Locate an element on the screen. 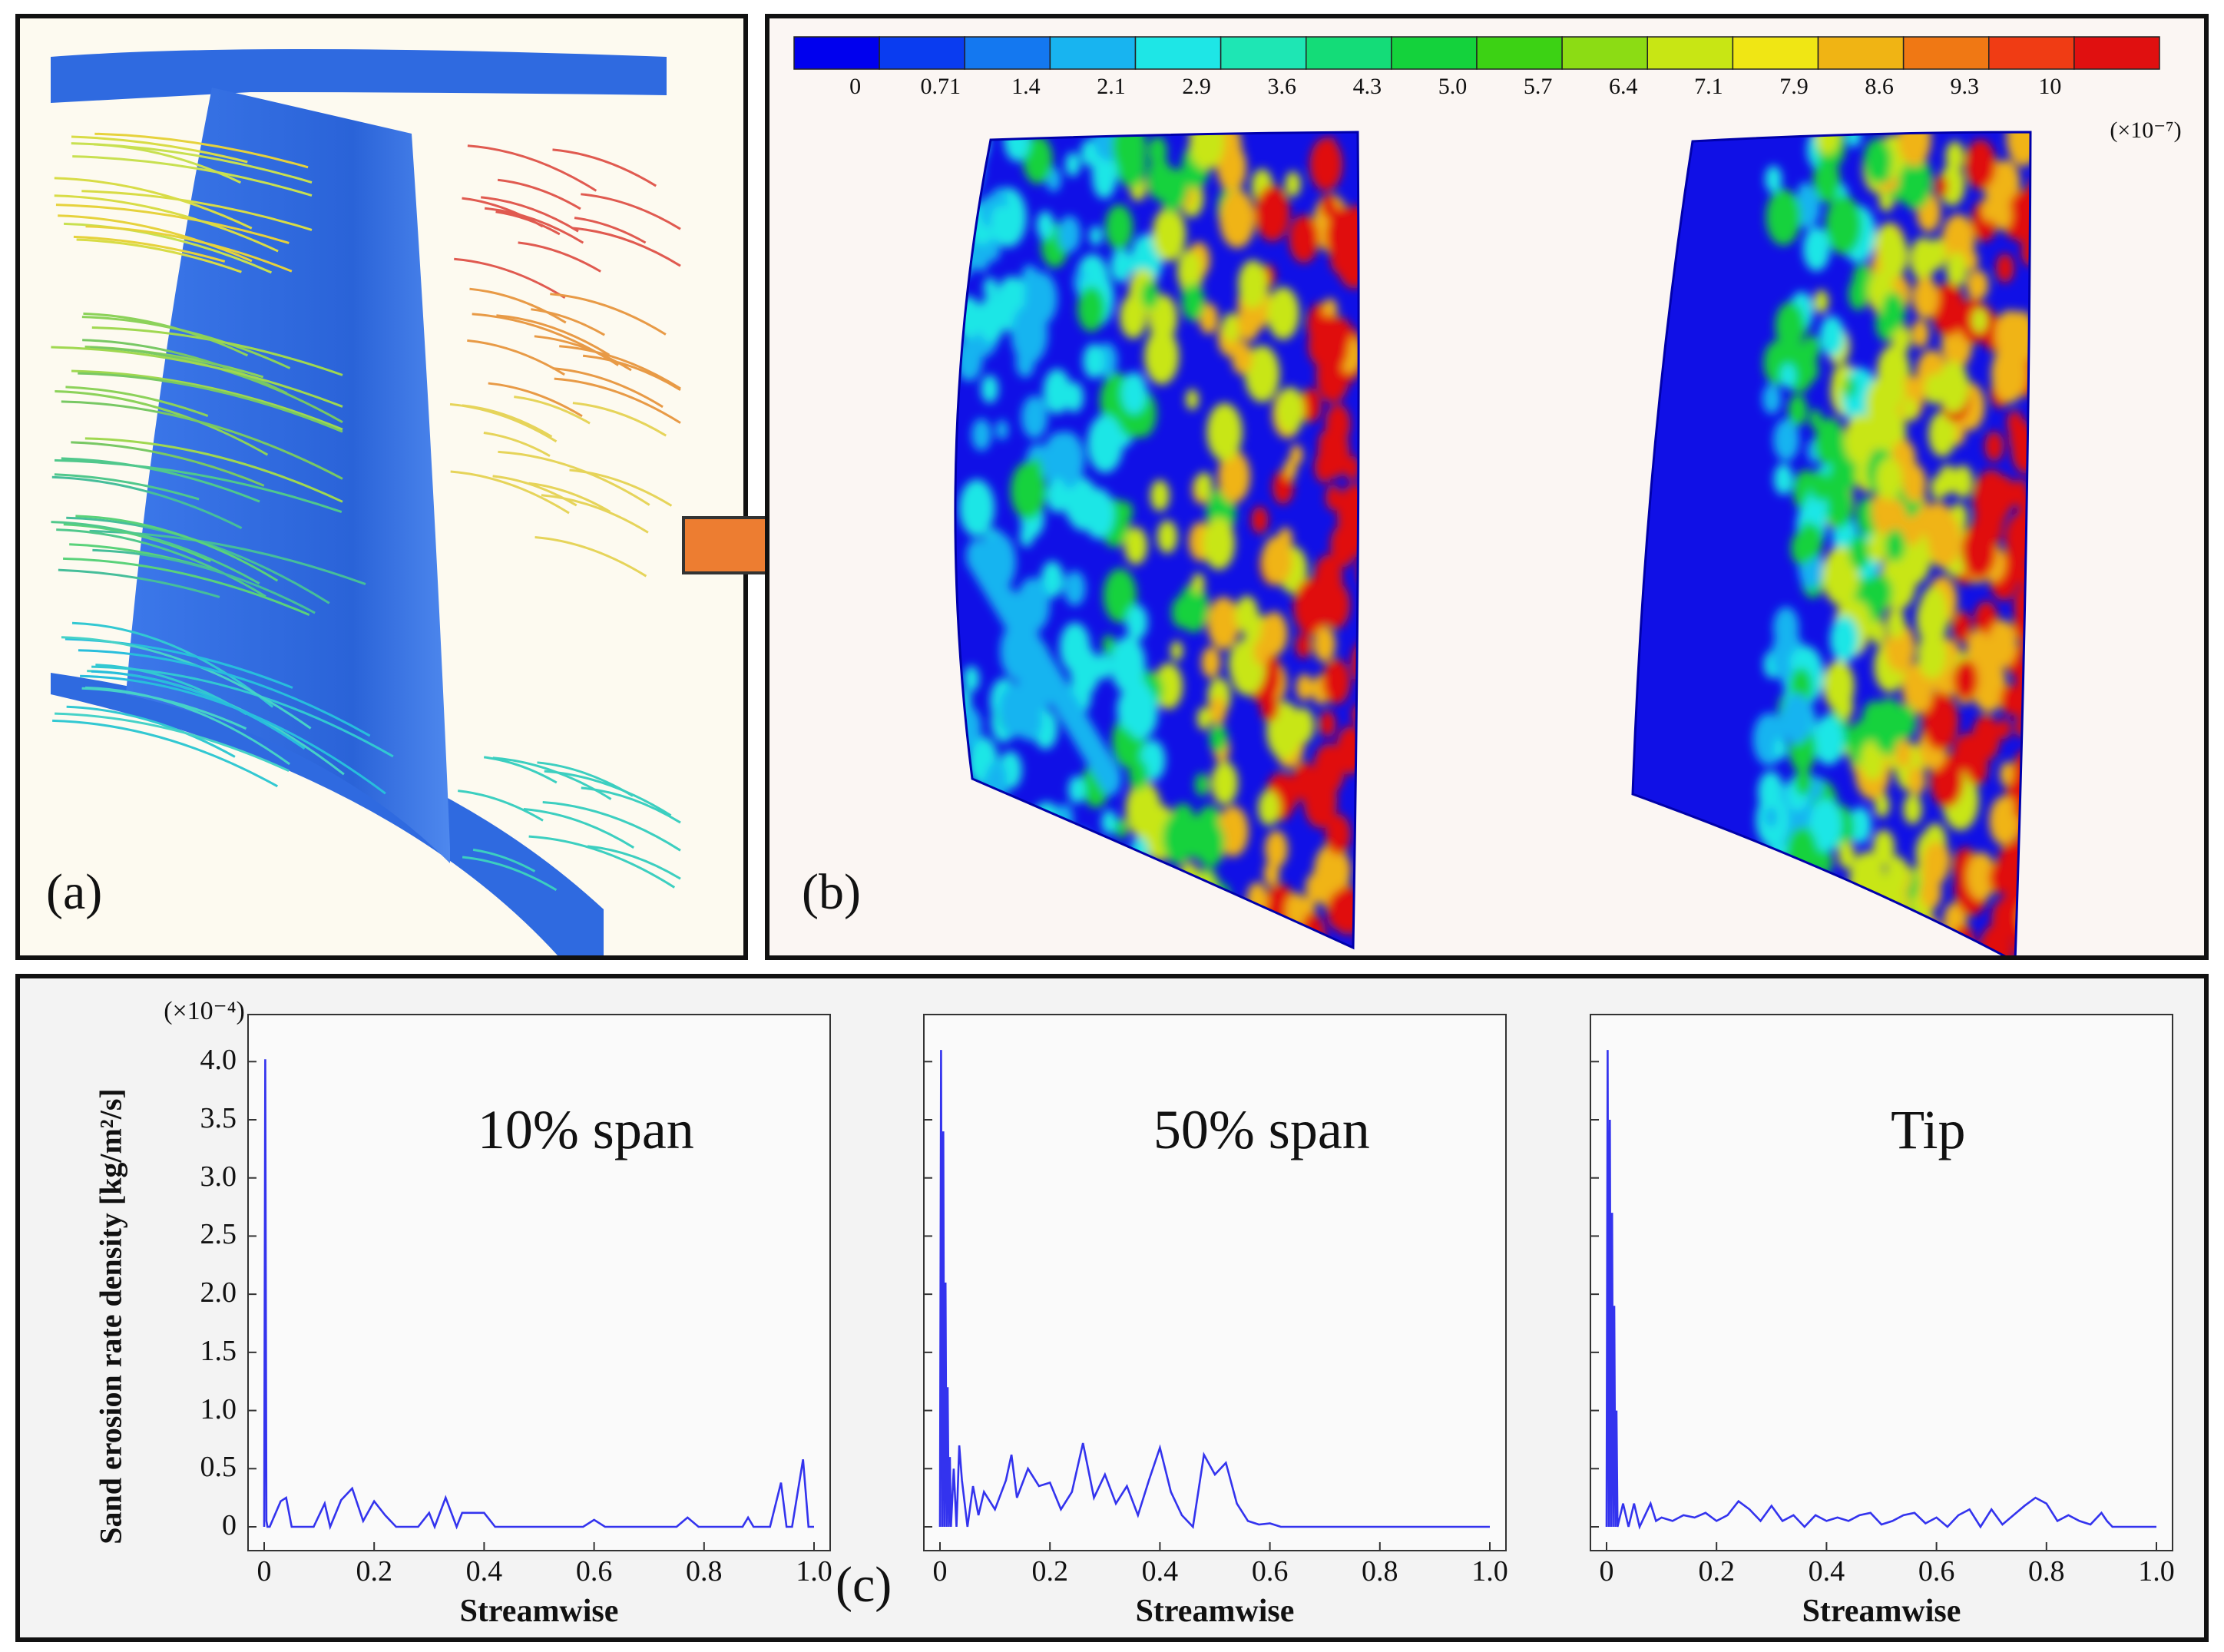 The image size is (2224, 1652). x-tick-label: 0 is located at coordinates (940, 1571).